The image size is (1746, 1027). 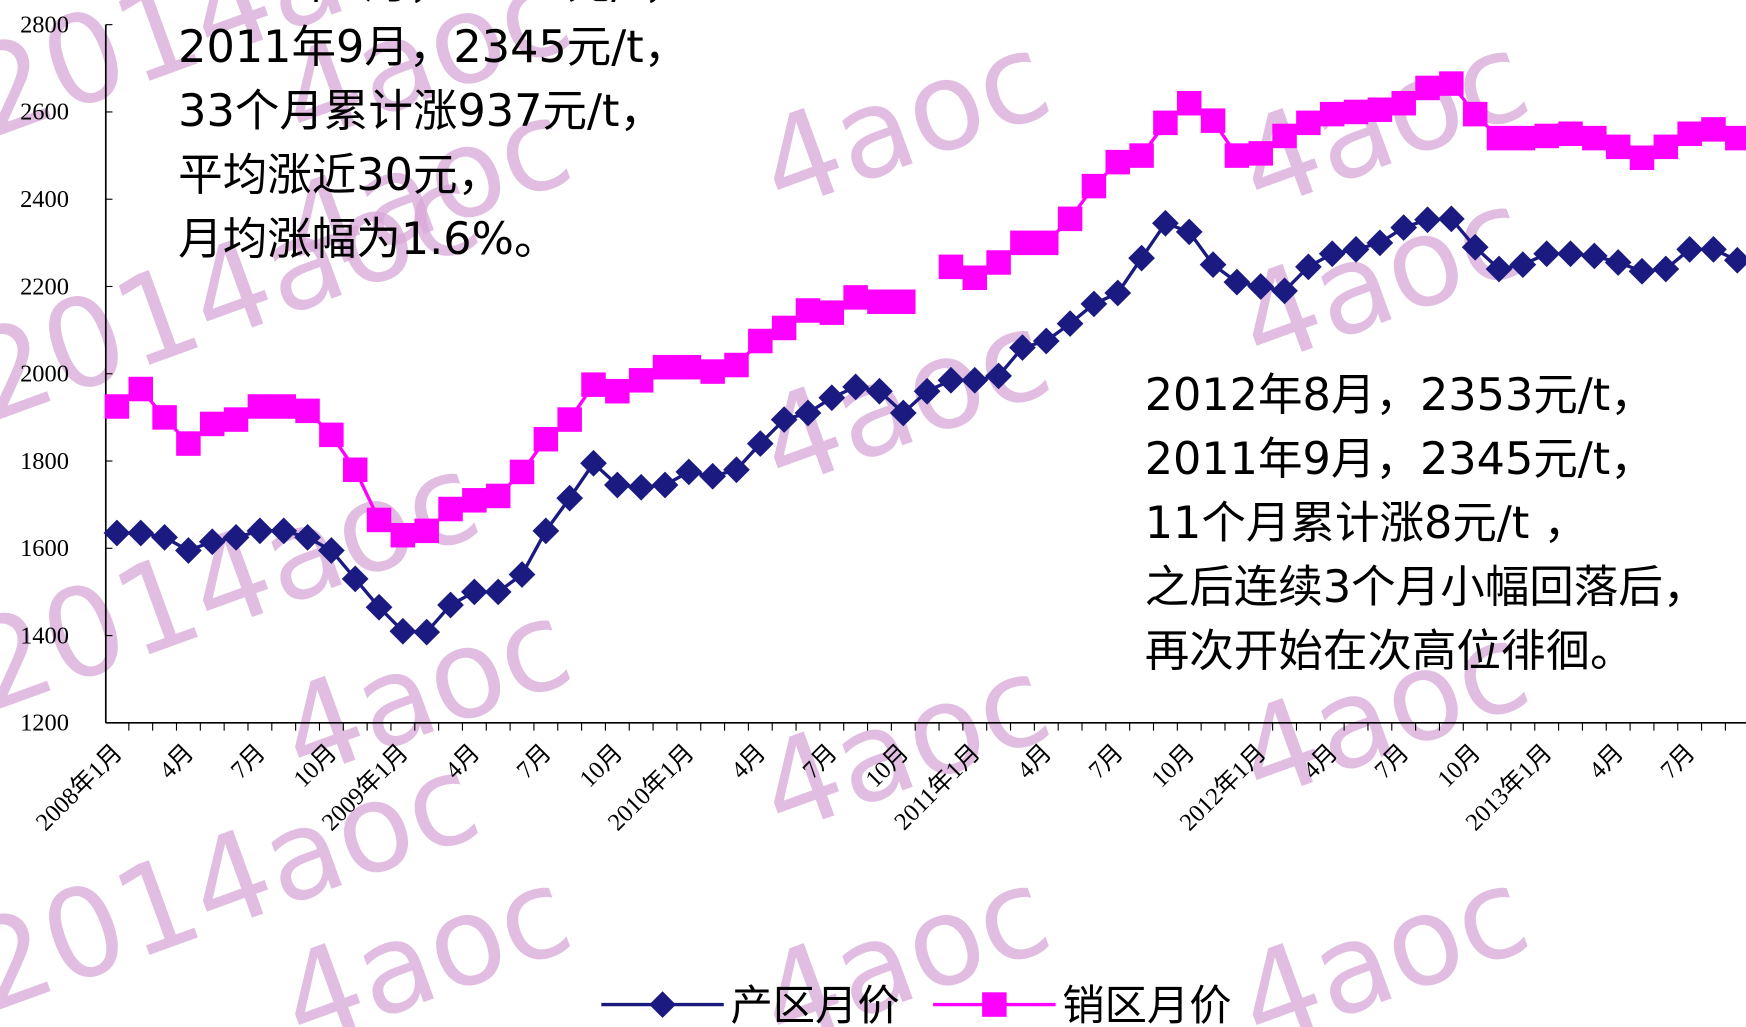 What do you see at coordinates (421, 111) in the screenshot?
I see `annotation: 33个月累计涨937元/t，` at bounding box center [421, 111].